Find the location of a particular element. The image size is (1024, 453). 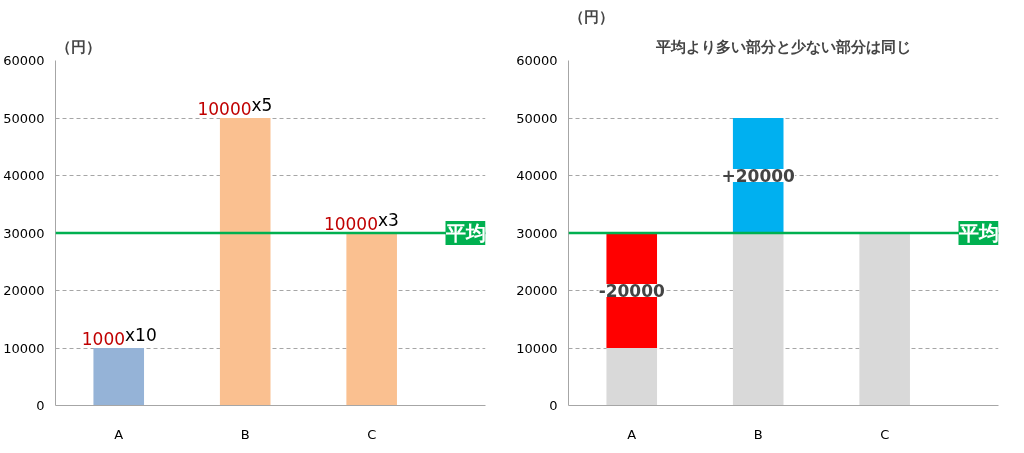

annotation: 1000x10 is located at coordinates (119, 337).